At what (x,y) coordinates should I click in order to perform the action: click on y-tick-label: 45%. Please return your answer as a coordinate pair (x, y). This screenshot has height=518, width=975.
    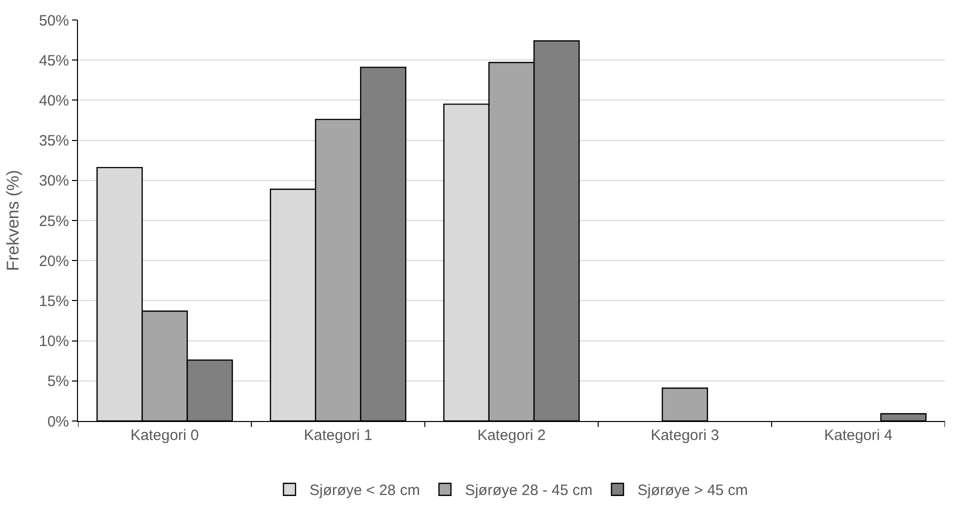
    Looking at the image, I should click on (53, 61).